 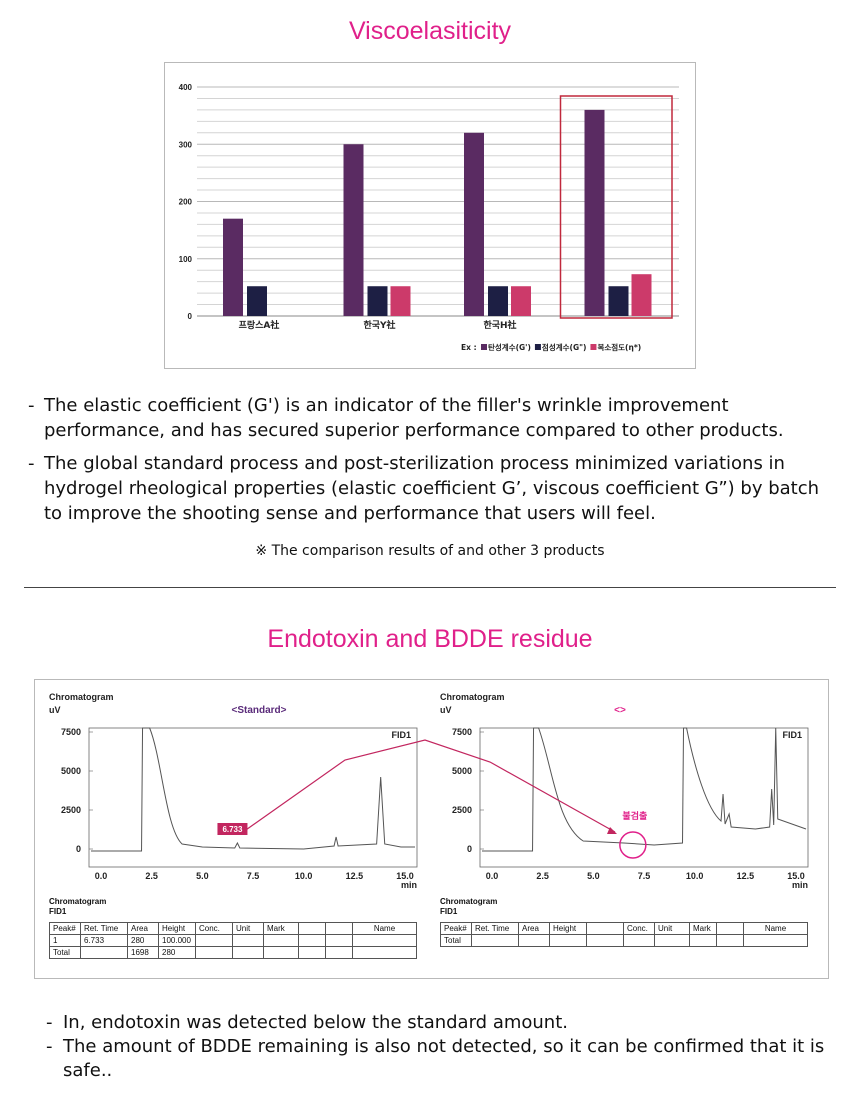 What do you see at coordinates (616, 207) in the screenshot?
I see `highlight-box` at bounding box center [616, 207].